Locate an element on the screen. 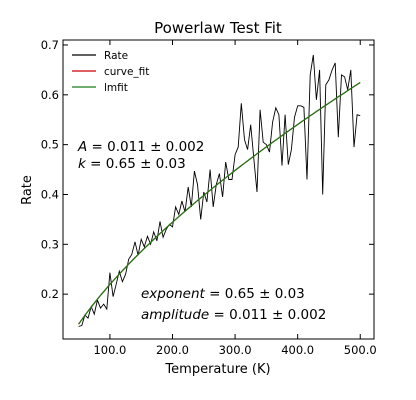 This screenshot has width=416, height=400. annotation-symbol: exponent is located at coordinates (173, 294).